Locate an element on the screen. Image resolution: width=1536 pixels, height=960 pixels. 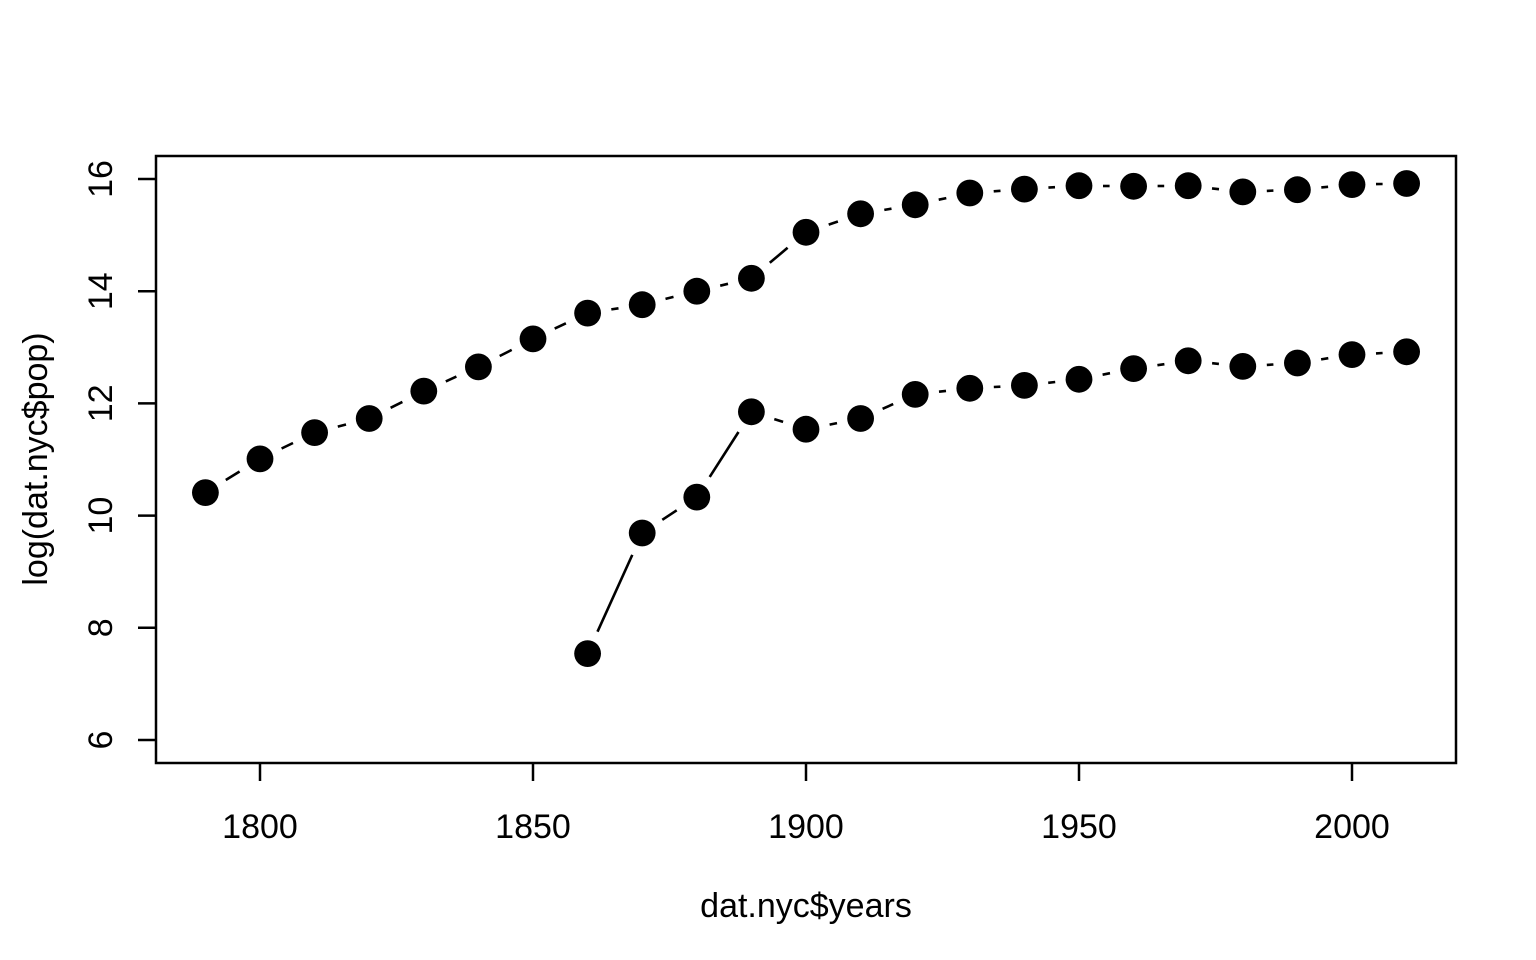
x-tick-label: 1950 is located at coordinates (1079, 827).